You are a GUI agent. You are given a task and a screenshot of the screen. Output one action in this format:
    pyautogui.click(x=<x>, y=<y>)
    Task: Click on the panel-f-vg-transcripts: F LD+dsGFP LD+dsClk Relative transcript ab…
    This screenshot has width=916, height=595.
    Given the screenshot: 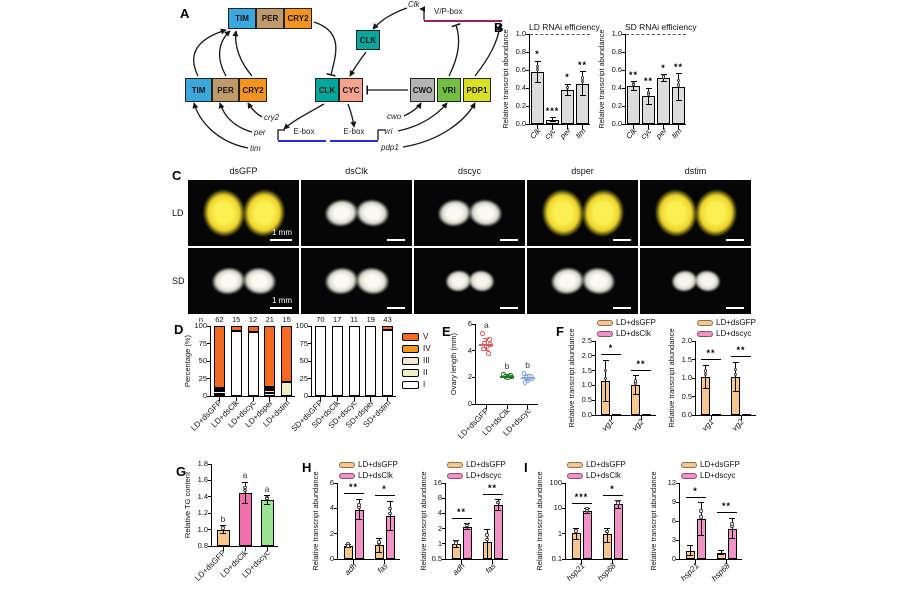 What is the action you would take?
    pyautogui.click(x=662, y=392)
    